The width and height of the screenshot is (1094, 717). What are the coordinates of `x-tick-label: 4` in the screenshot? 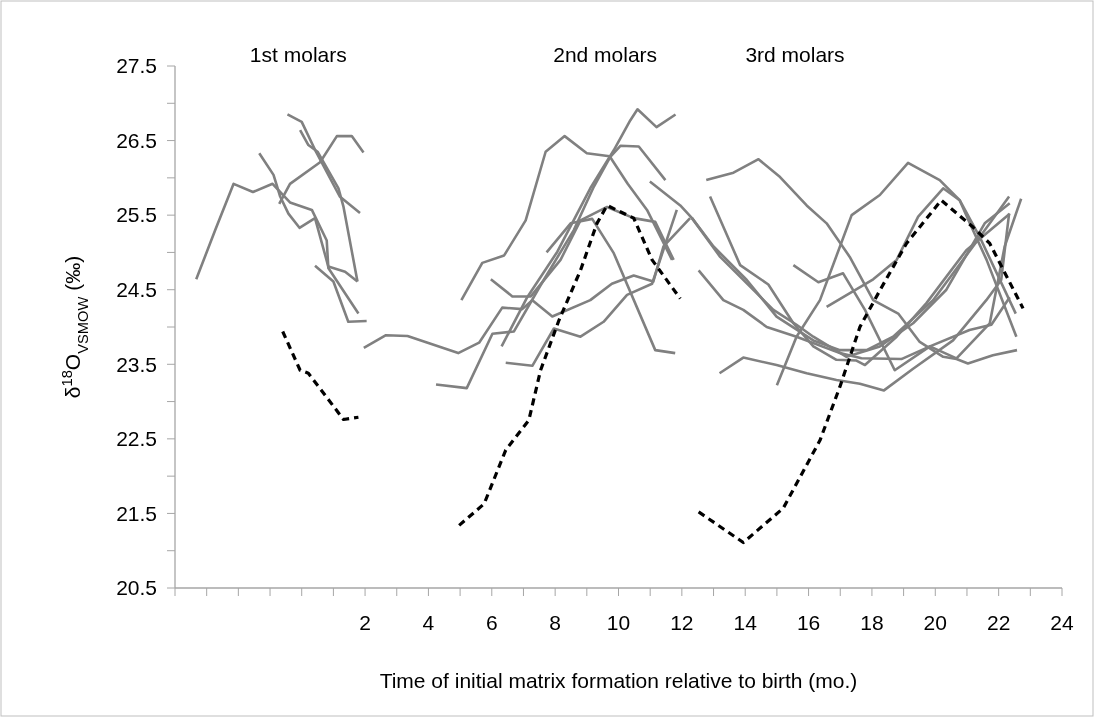 It's located at (428, 622).